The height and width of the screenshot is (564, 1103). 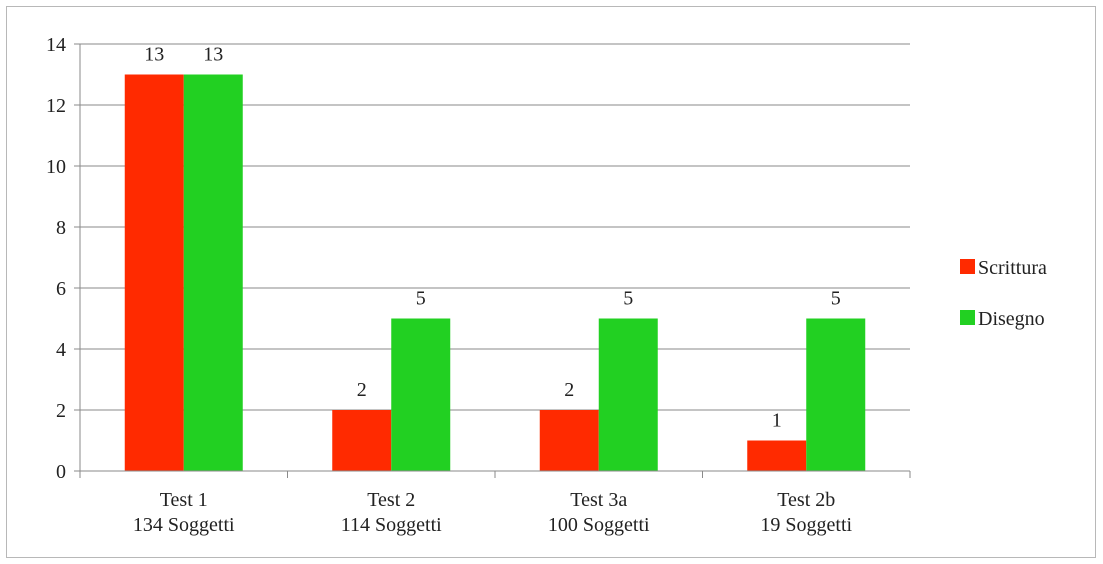 What do you see at coordinates (61, 411) in the screenshot?
I see `y-tick-label: 2` at bounding box center [61, 411].